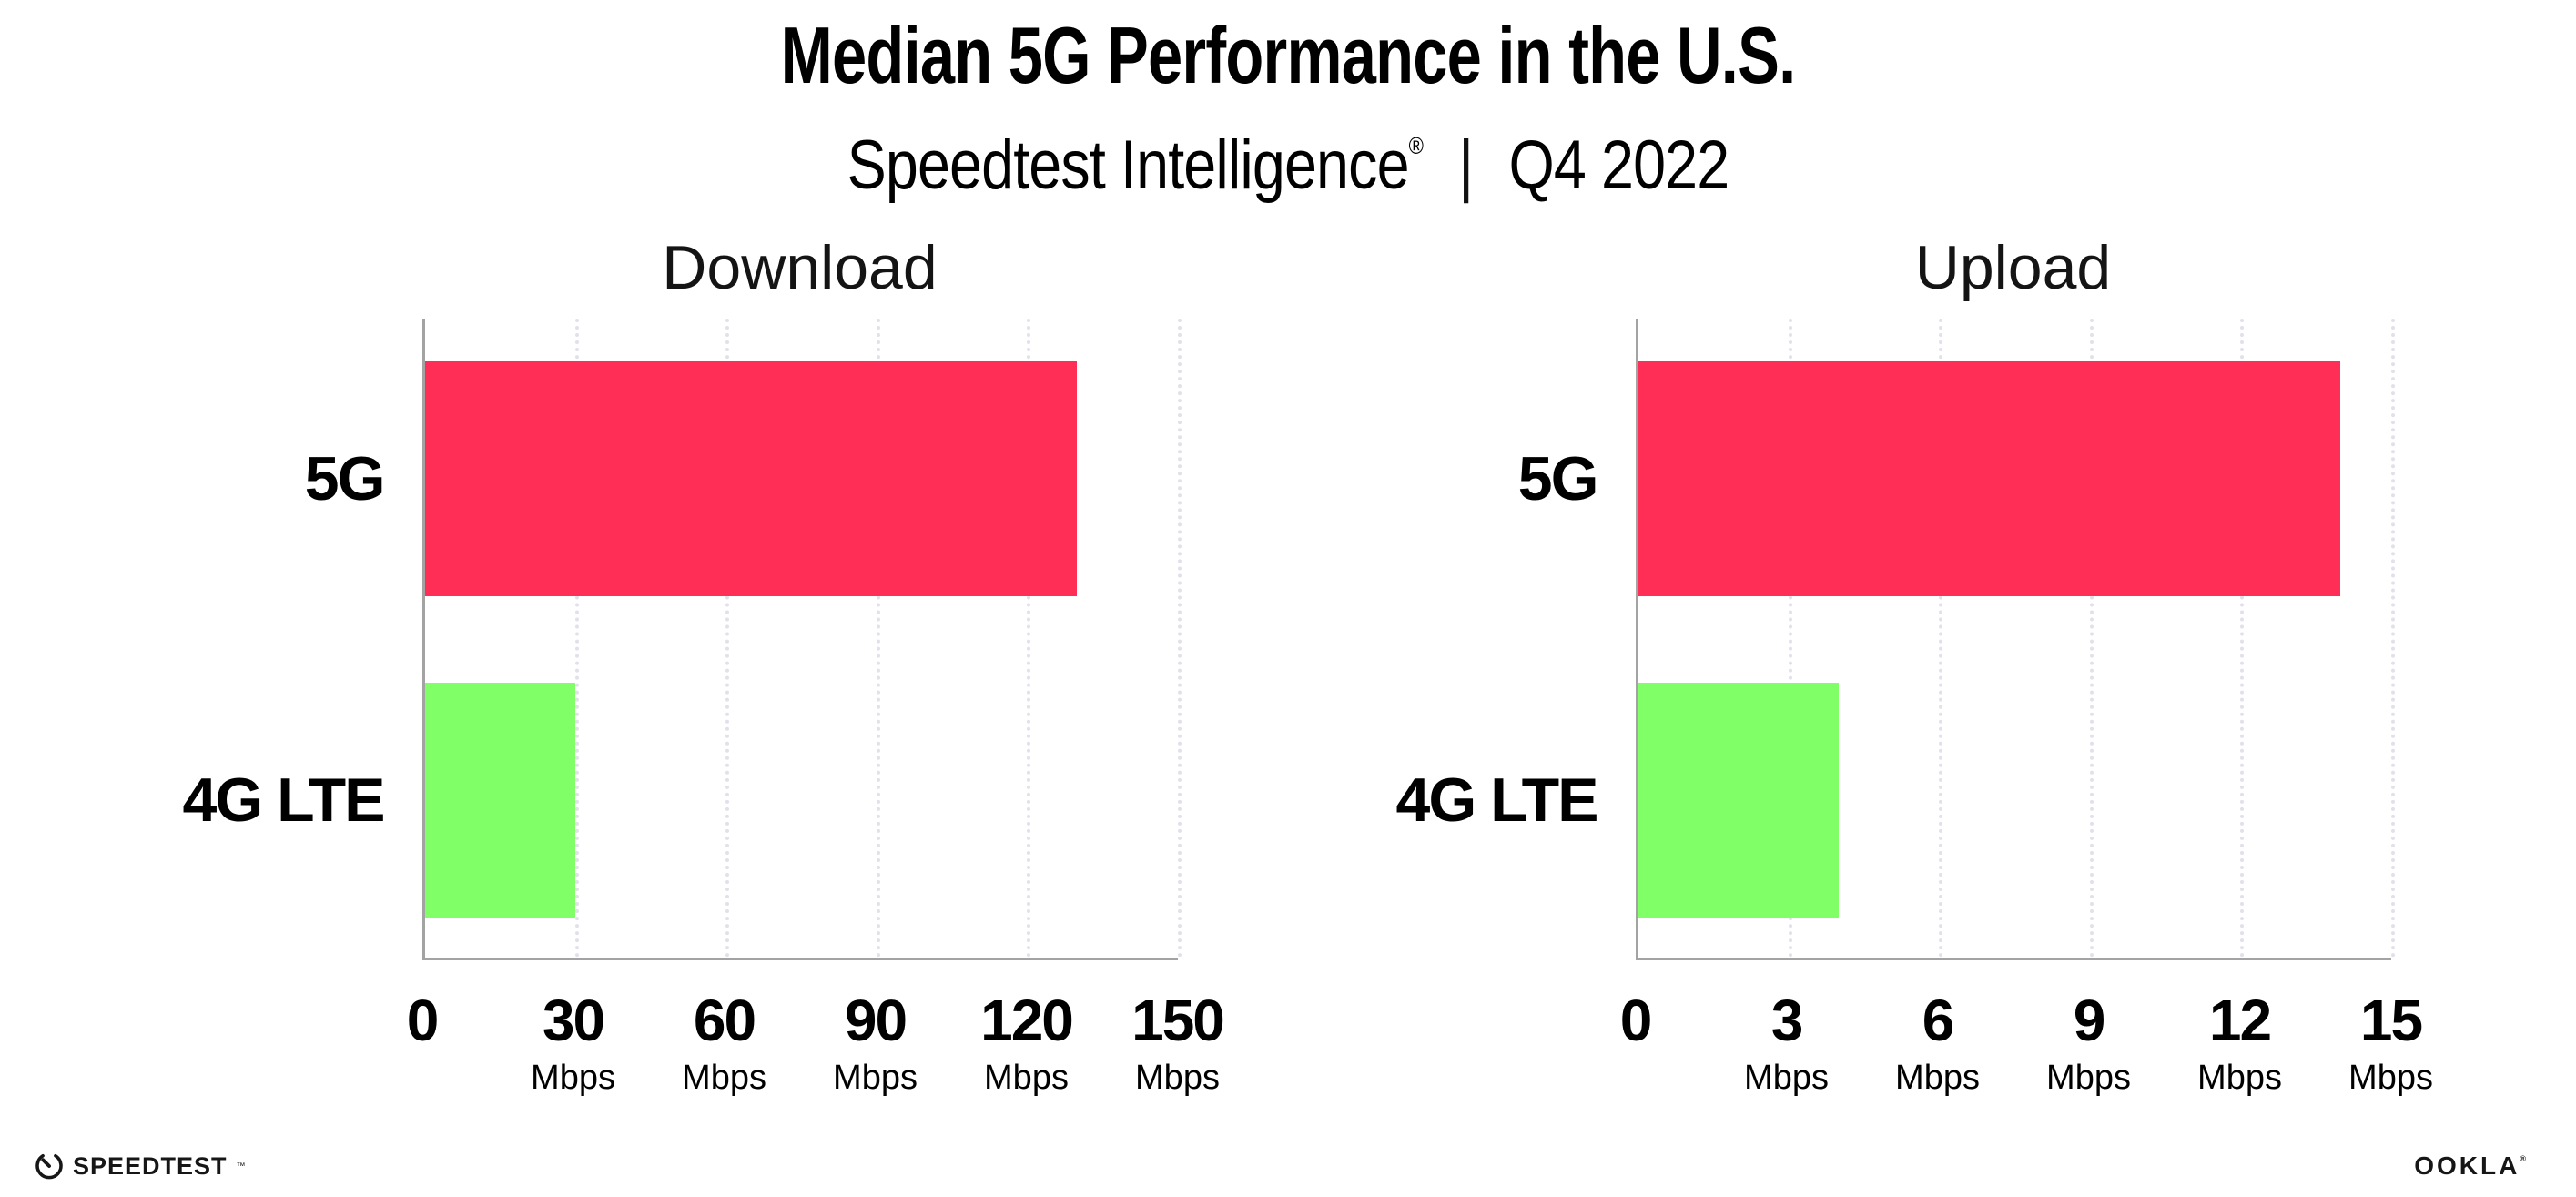 The image size is (2576, 1197). I want to click on x-tick: 150 Mbps, so click(1178, 1043).